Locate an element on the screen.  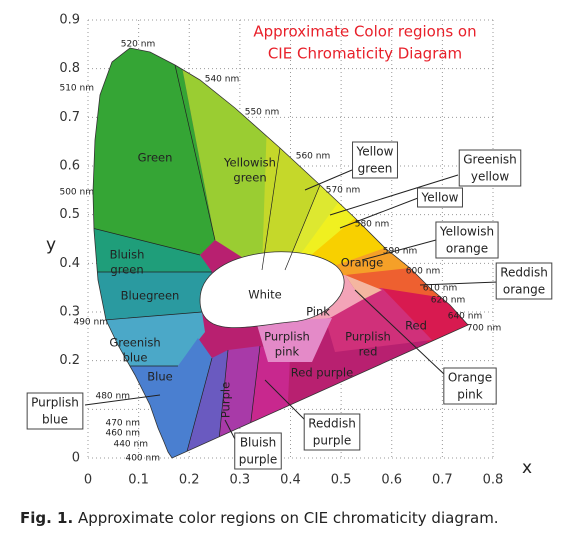
region-label: White is located at coordinates (264, 295).